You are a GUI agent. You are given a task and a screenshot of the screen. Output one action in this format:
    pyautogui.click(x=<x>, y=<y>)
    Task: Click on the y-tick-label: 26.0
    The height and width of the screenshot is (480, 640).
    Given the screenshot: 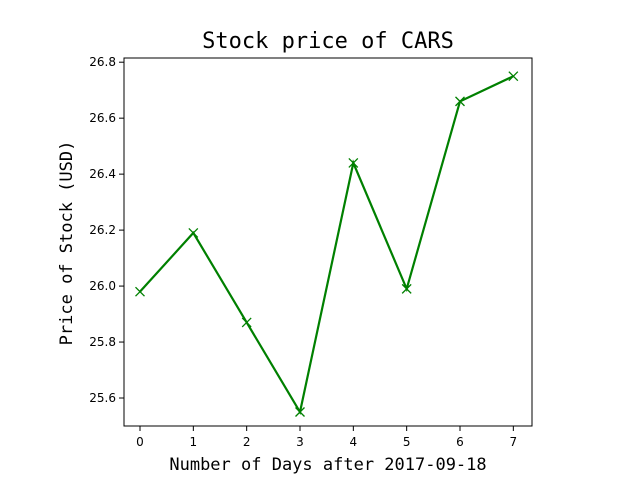 What is the action you would take?
    pyautogui.click(x=102, y=286)
    